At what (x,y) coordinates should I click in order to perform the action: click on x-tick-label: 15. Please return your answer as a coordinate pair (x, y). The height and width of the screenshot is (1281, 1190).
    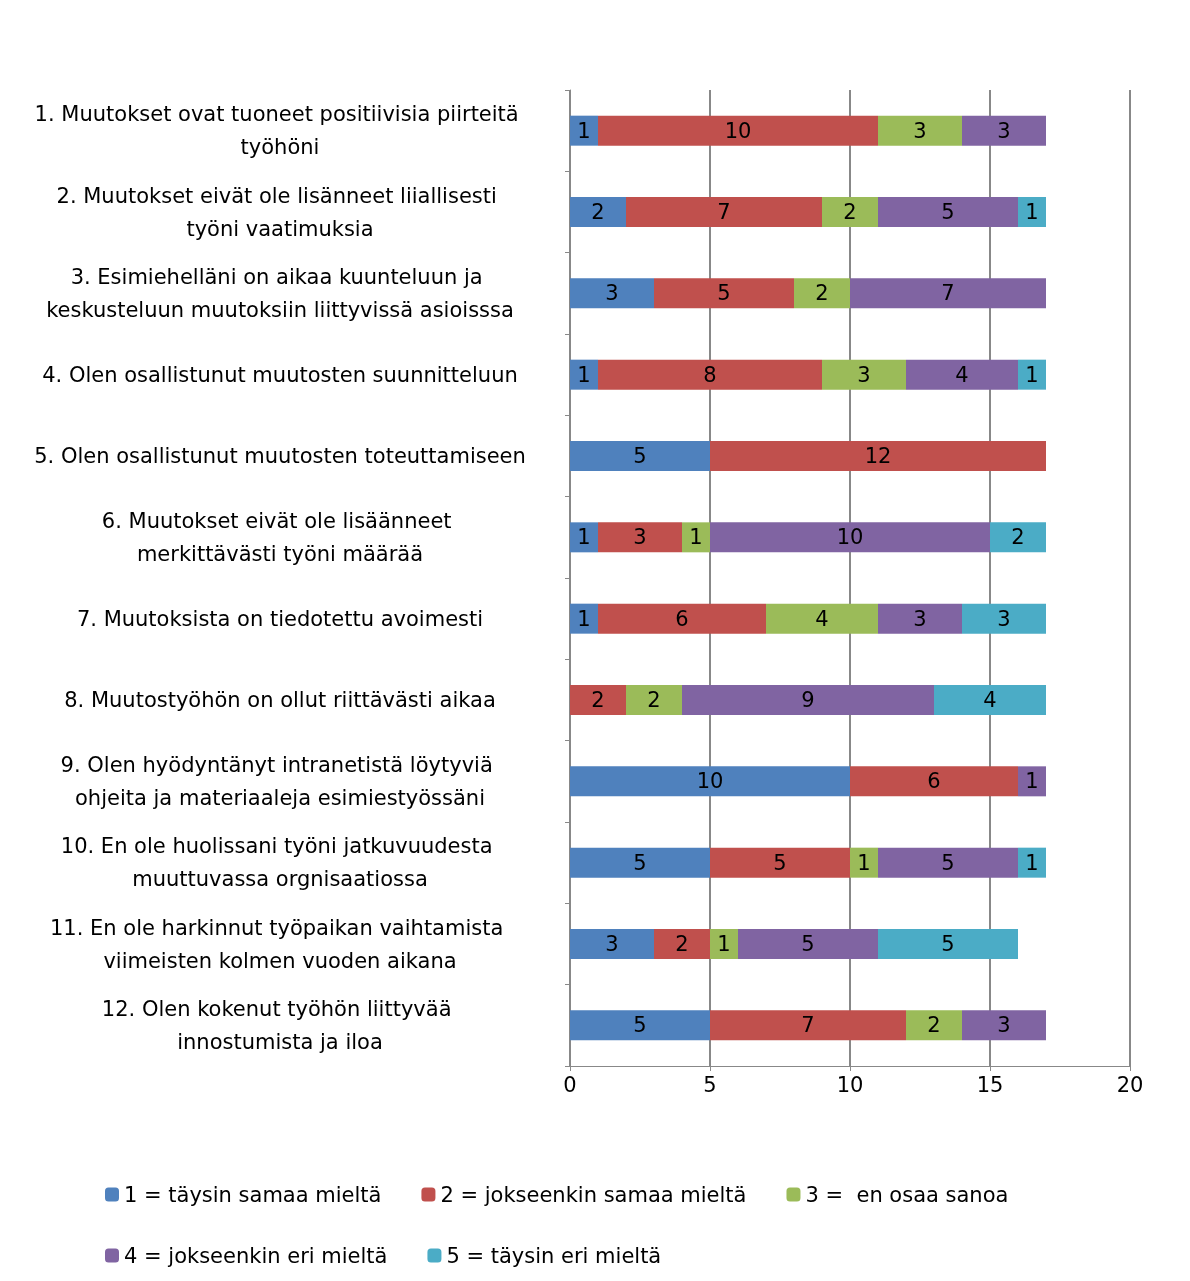
    Looking at the image, I should click on (990, 1084).